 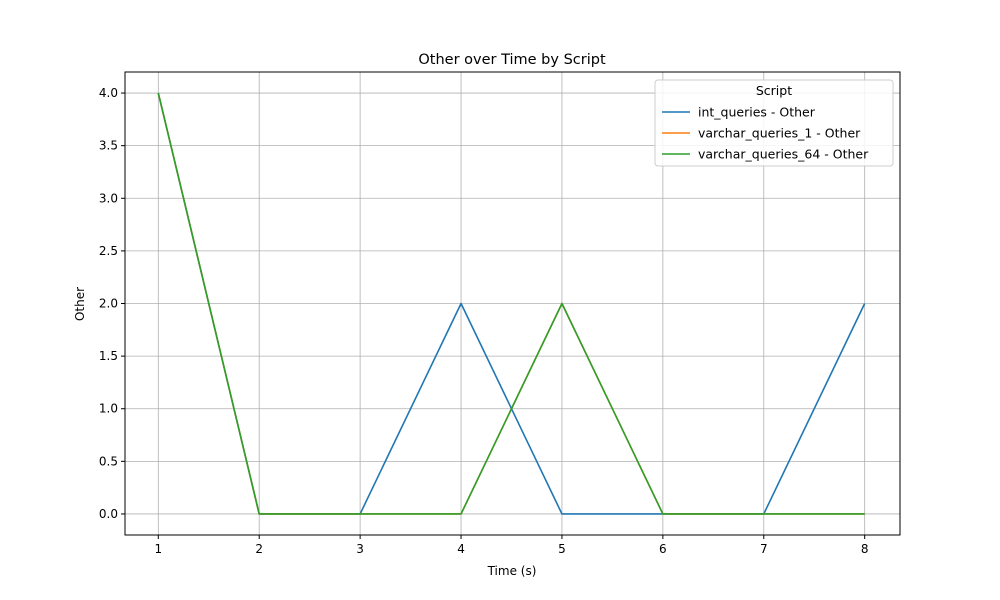 What do you see at coordinates (108, 251) in the screenshot?
I see `y-tick-label: 2.5` at bounding box center [108, 251].